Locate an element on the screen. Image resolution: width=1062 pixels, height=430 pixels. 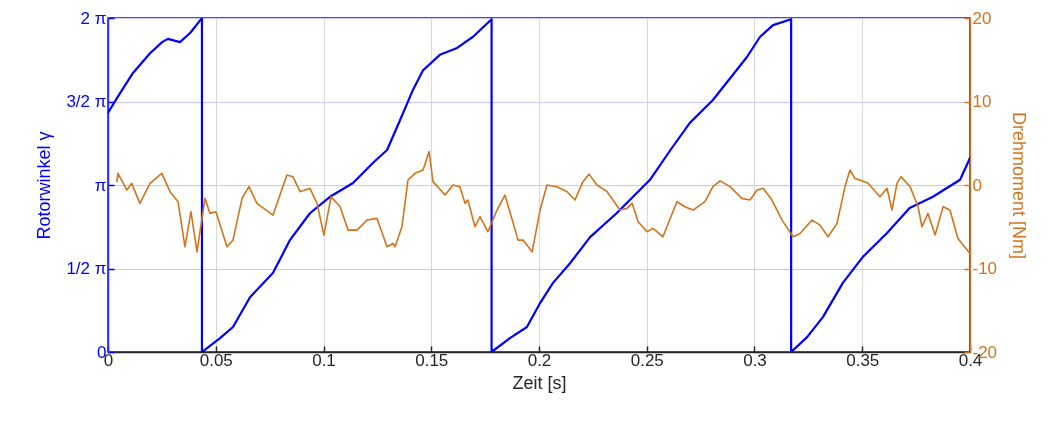
y2-tick-label: 20 is located at coordinates (982, 18).